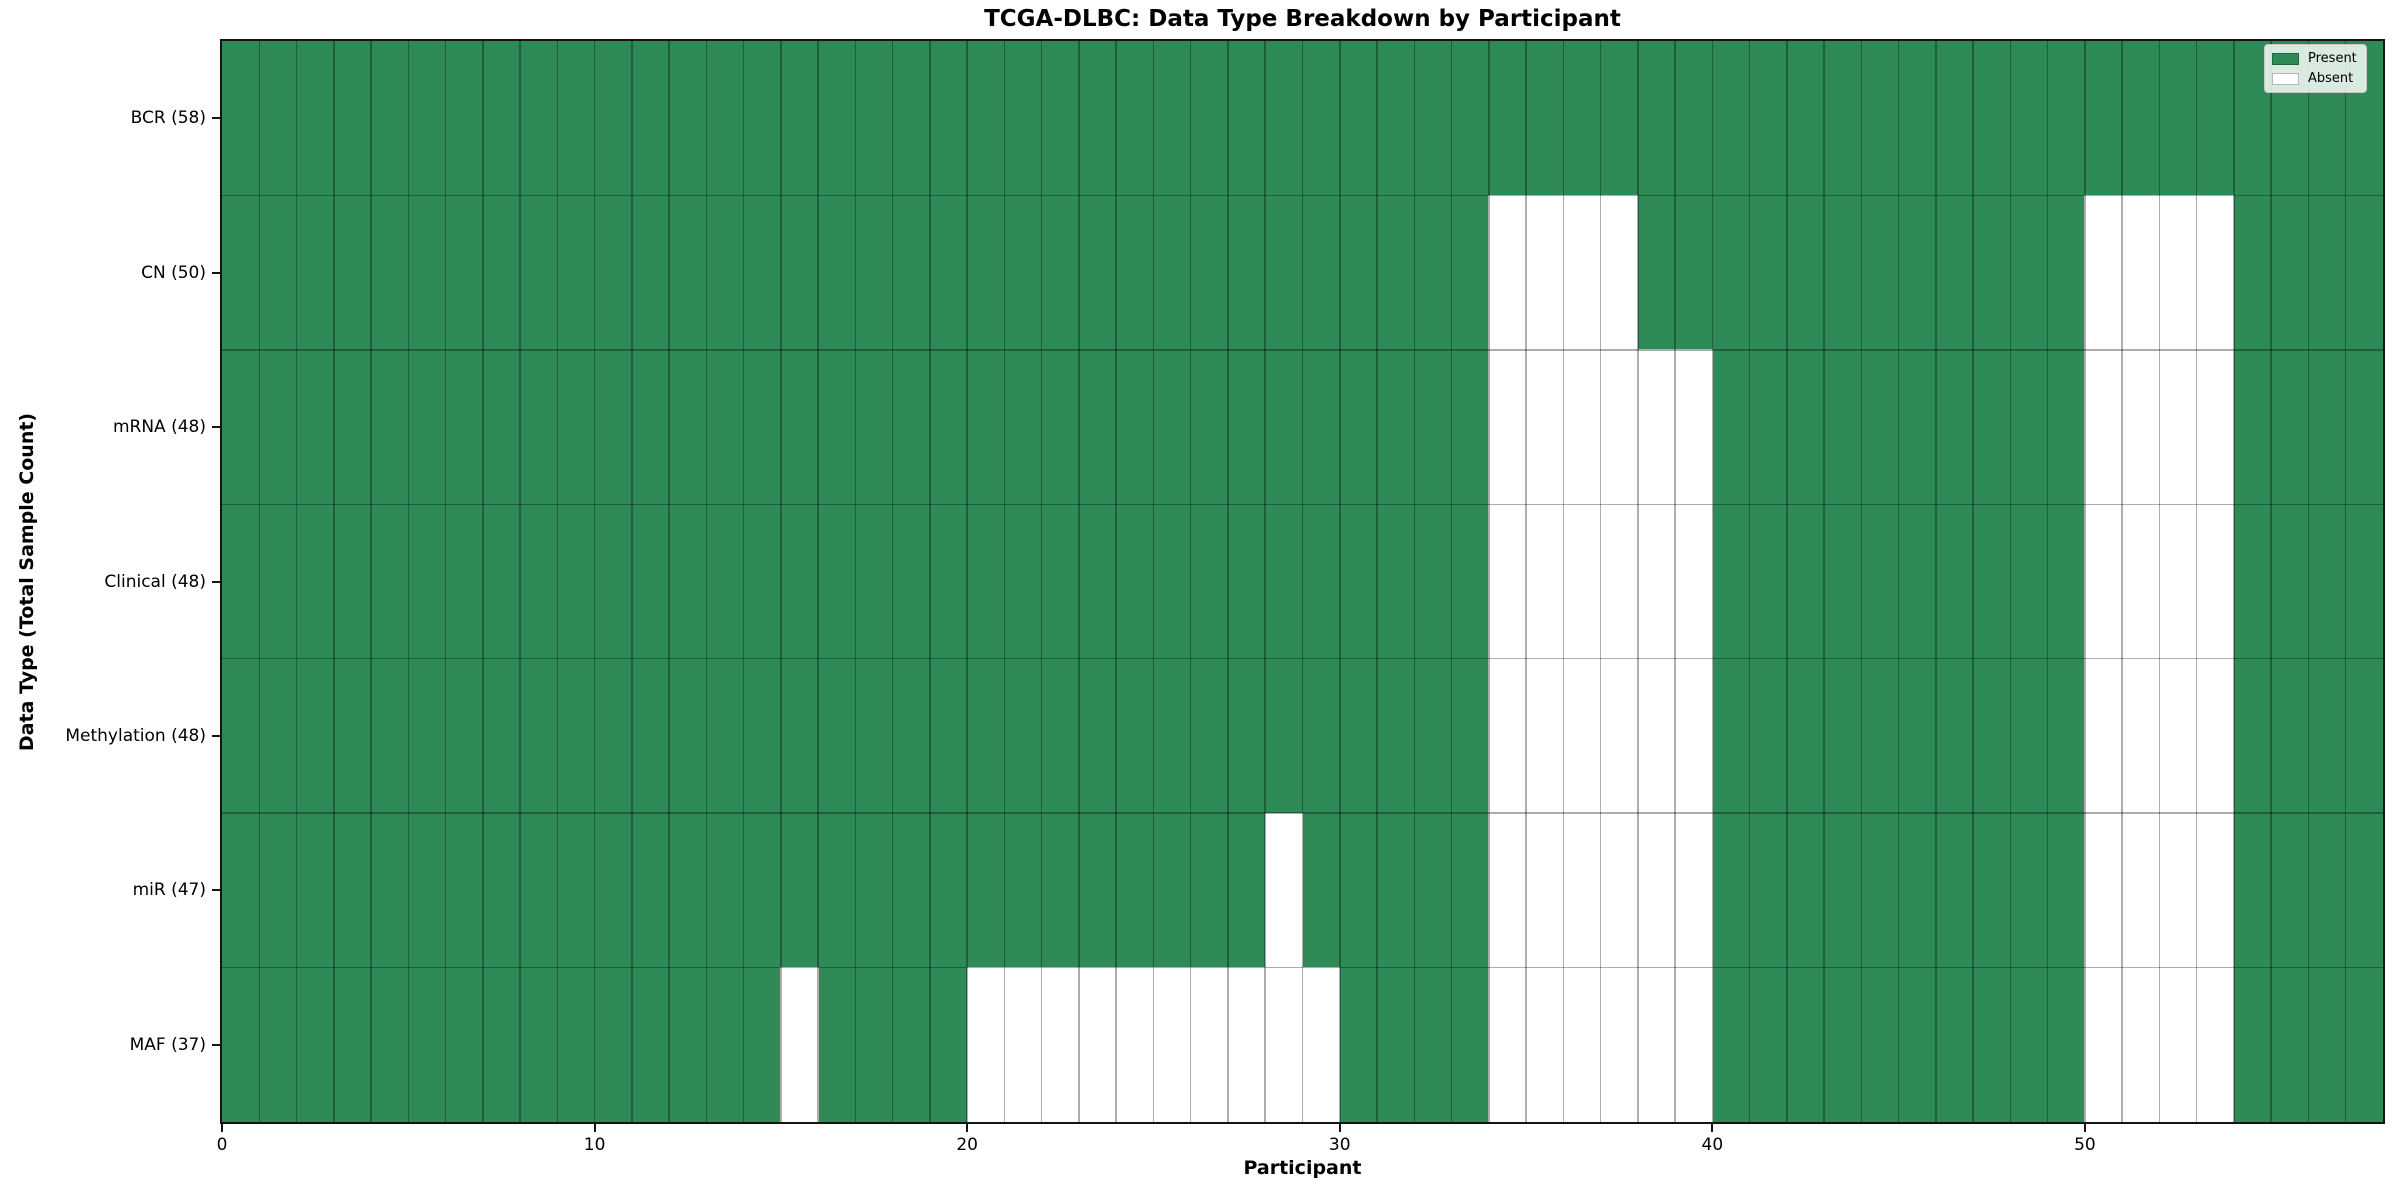 The width and height of the screenshot is (2400, 1200). Describe the element at coordinates (222, 1145) in the screenshot. I see `x-tick-label: 0` at that location.